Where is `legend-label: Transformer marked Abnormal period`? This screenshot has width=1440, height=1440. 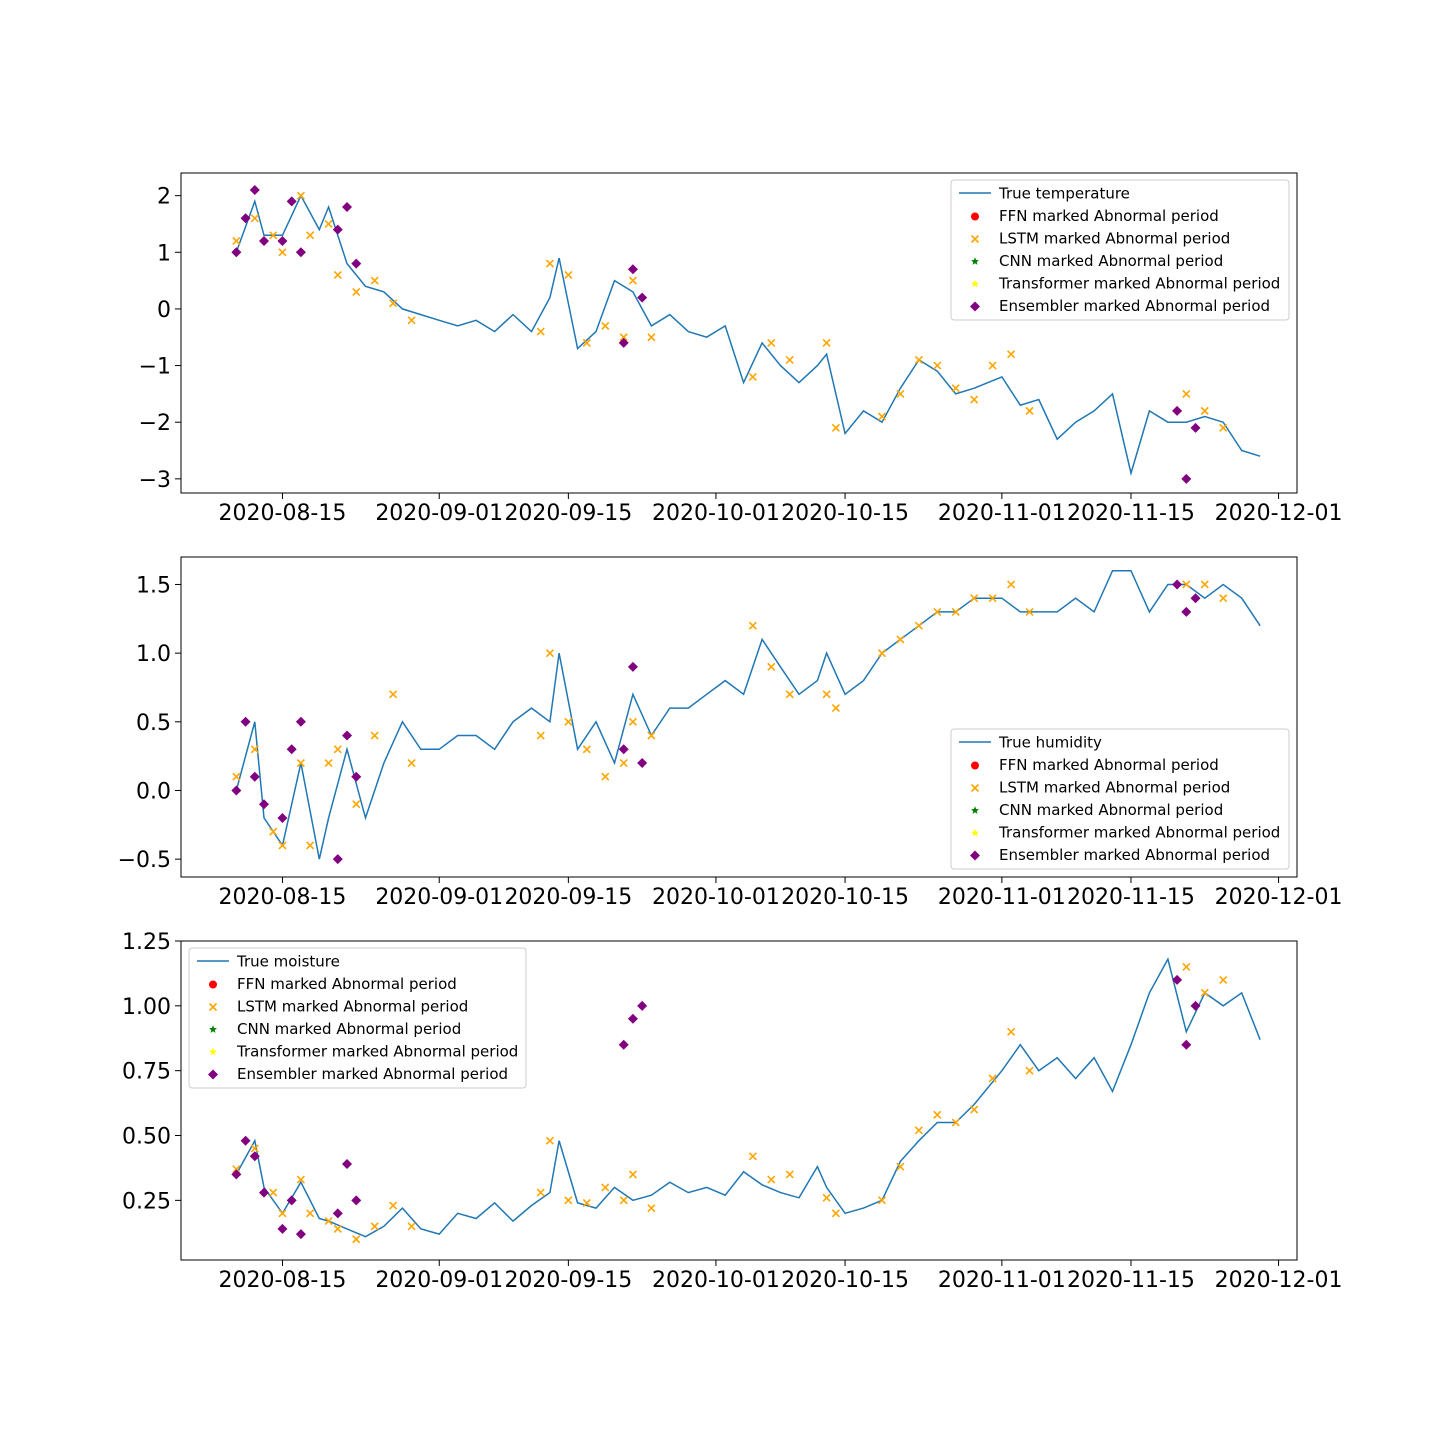 legend-label: Transformer marked Abnormal period is located at coordinates (1139, 833).